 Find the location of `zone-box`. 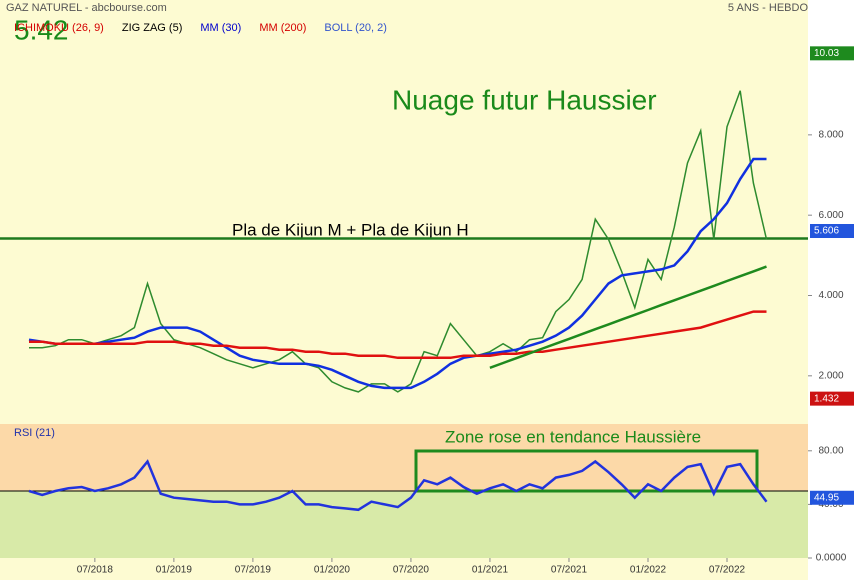

zone-box is located at coordinates (586, 471).